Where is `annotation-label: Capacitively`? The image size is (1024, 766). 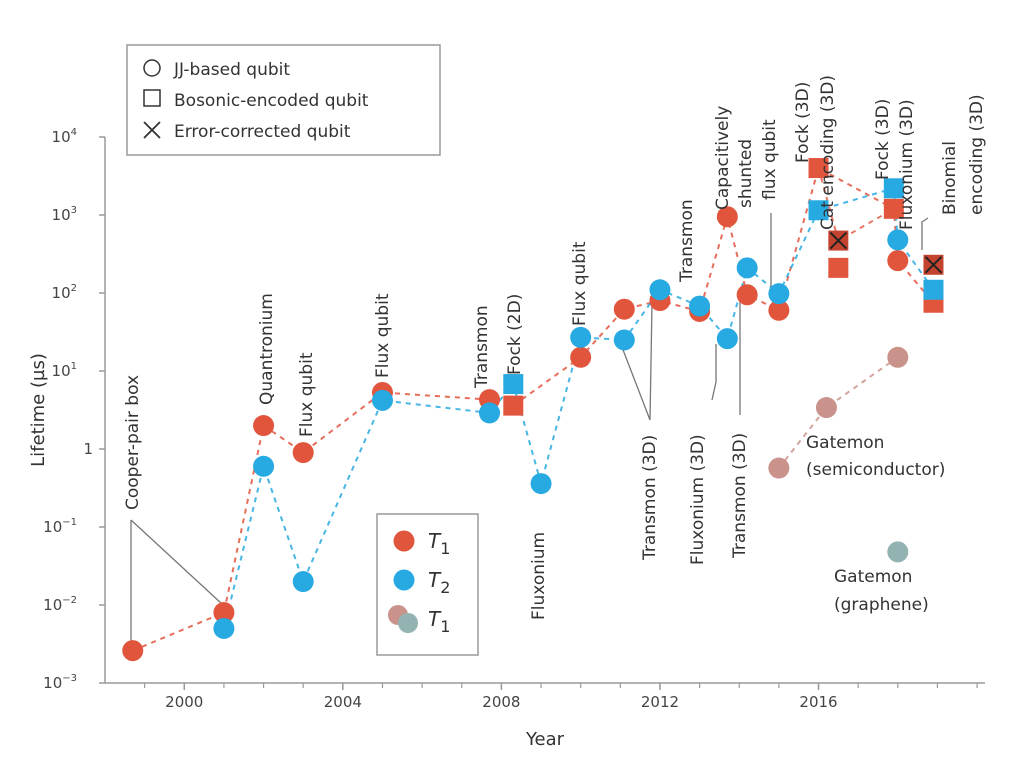 annotation-label: Capacitively is located at coordinates (723, 158).